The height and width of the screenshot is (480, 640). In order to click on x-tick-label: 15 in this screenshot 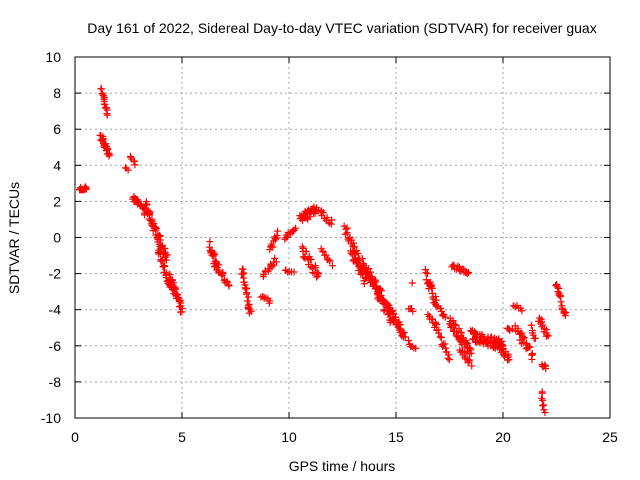, I will do `click(396, 437)`.